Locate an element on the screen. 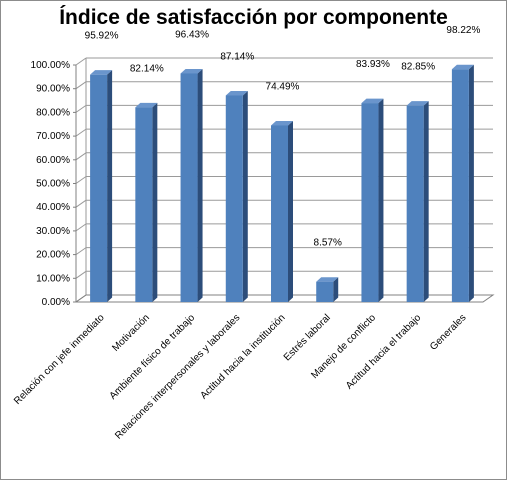  category-label: Relación con jefe inmediato is located at coordinates (59, 359).